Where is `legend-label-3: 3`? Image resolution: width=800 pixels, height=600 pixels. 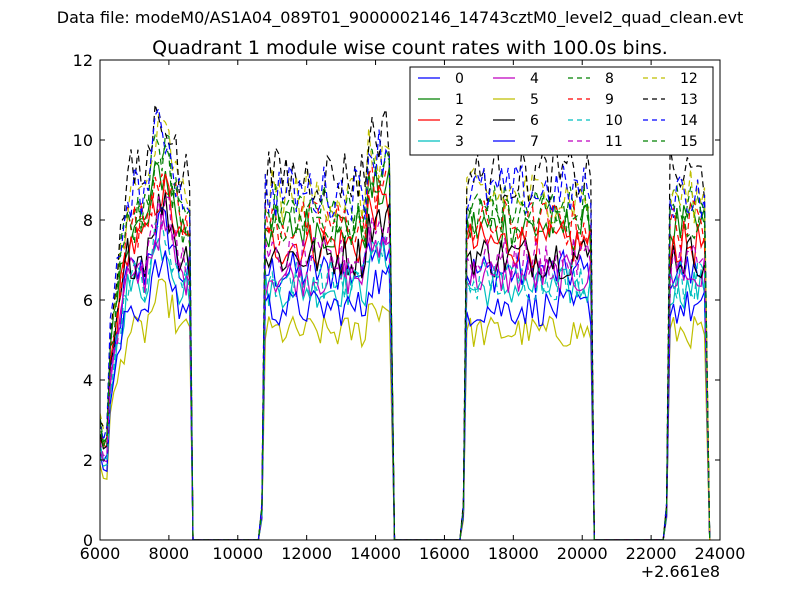 legend-label-3: 3 is located at coordinates (459, 142).